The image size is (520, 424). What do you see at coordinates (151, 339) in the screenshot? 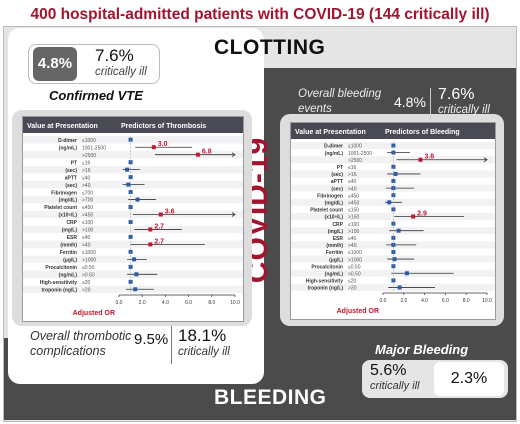
I see `thrombotic-percent: 9.5%` at bounding box center [151, 339].